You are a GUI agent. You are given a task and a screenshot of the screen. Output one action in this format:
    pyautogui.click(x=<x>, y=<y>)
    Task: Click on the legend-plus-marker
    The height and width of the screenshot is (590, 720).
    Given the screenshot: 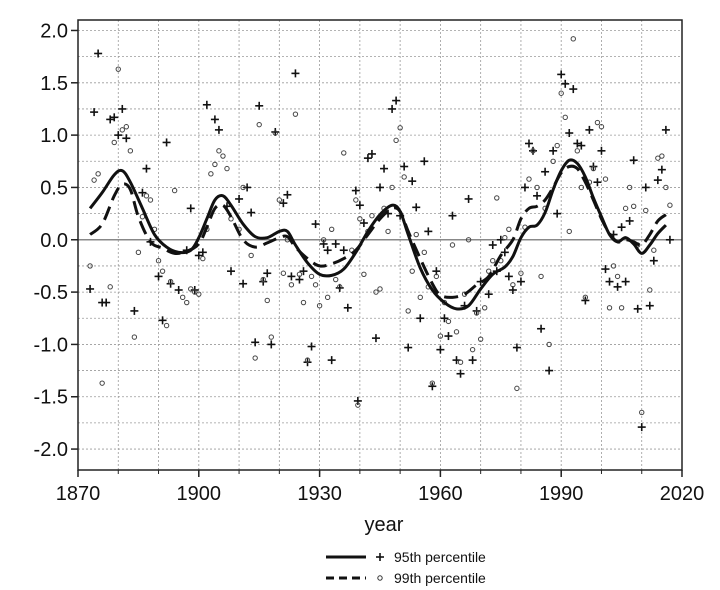 What is the action you would take?
    pyautogui.click(x=380, y=557)
    